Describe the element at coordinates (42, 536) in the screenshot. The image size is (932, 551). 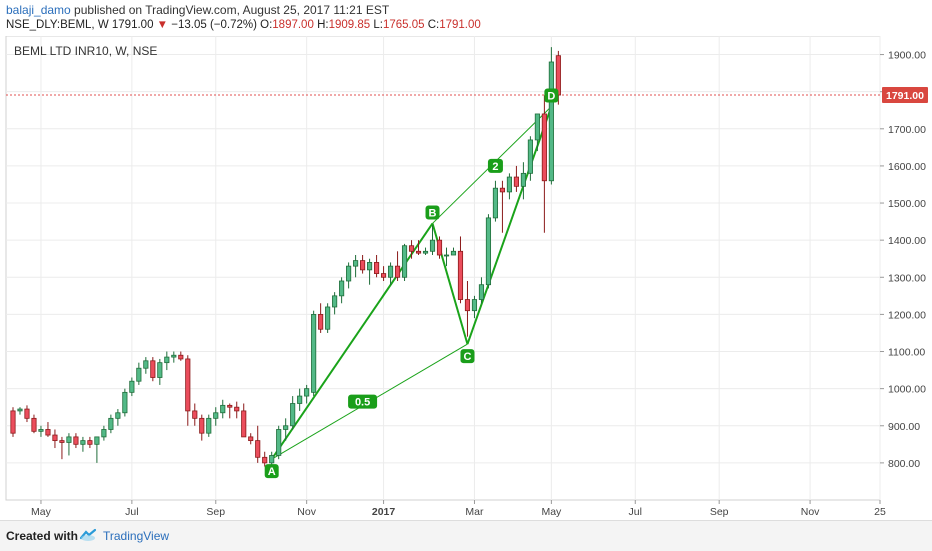
I see `created-with-label: Created with` at that location.